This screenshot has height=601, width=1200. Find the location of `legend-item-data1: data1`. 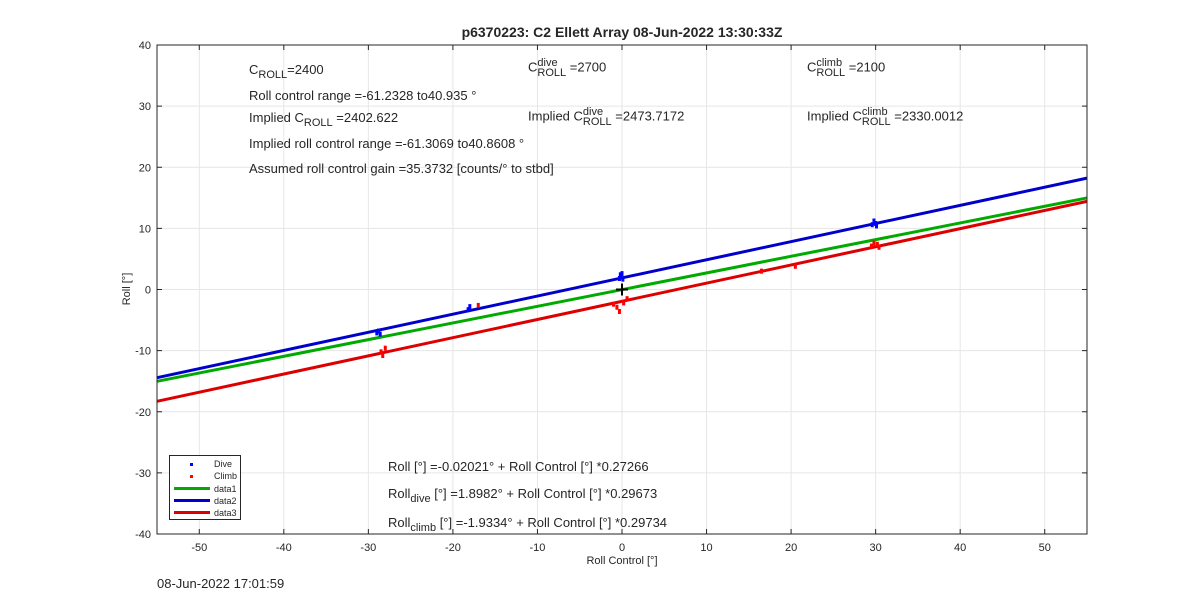

legend-item-data1: data1 is located at coordinates (206, 489).